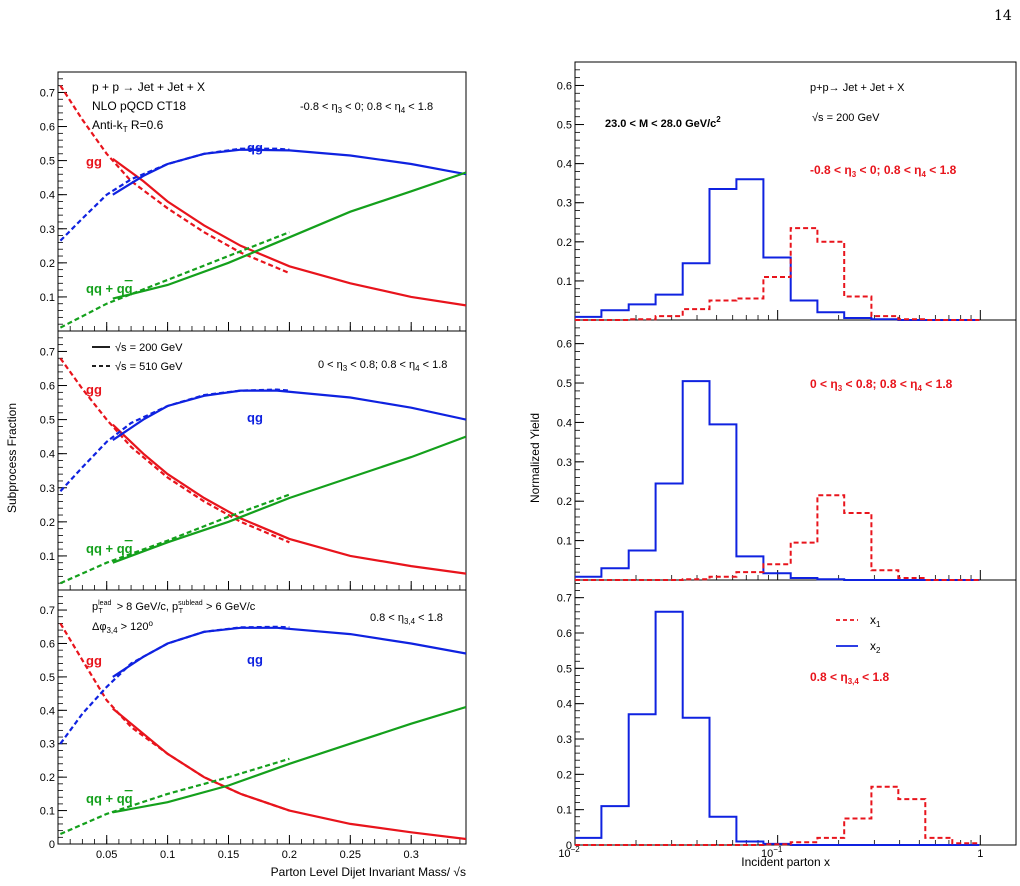 The height and width of the screenshot is (886, 1020). What do you see at coordinates (94, 161) in the screenshot?
I see `left-panel-1-gg-label: gg` at bounding box center [94, 161].